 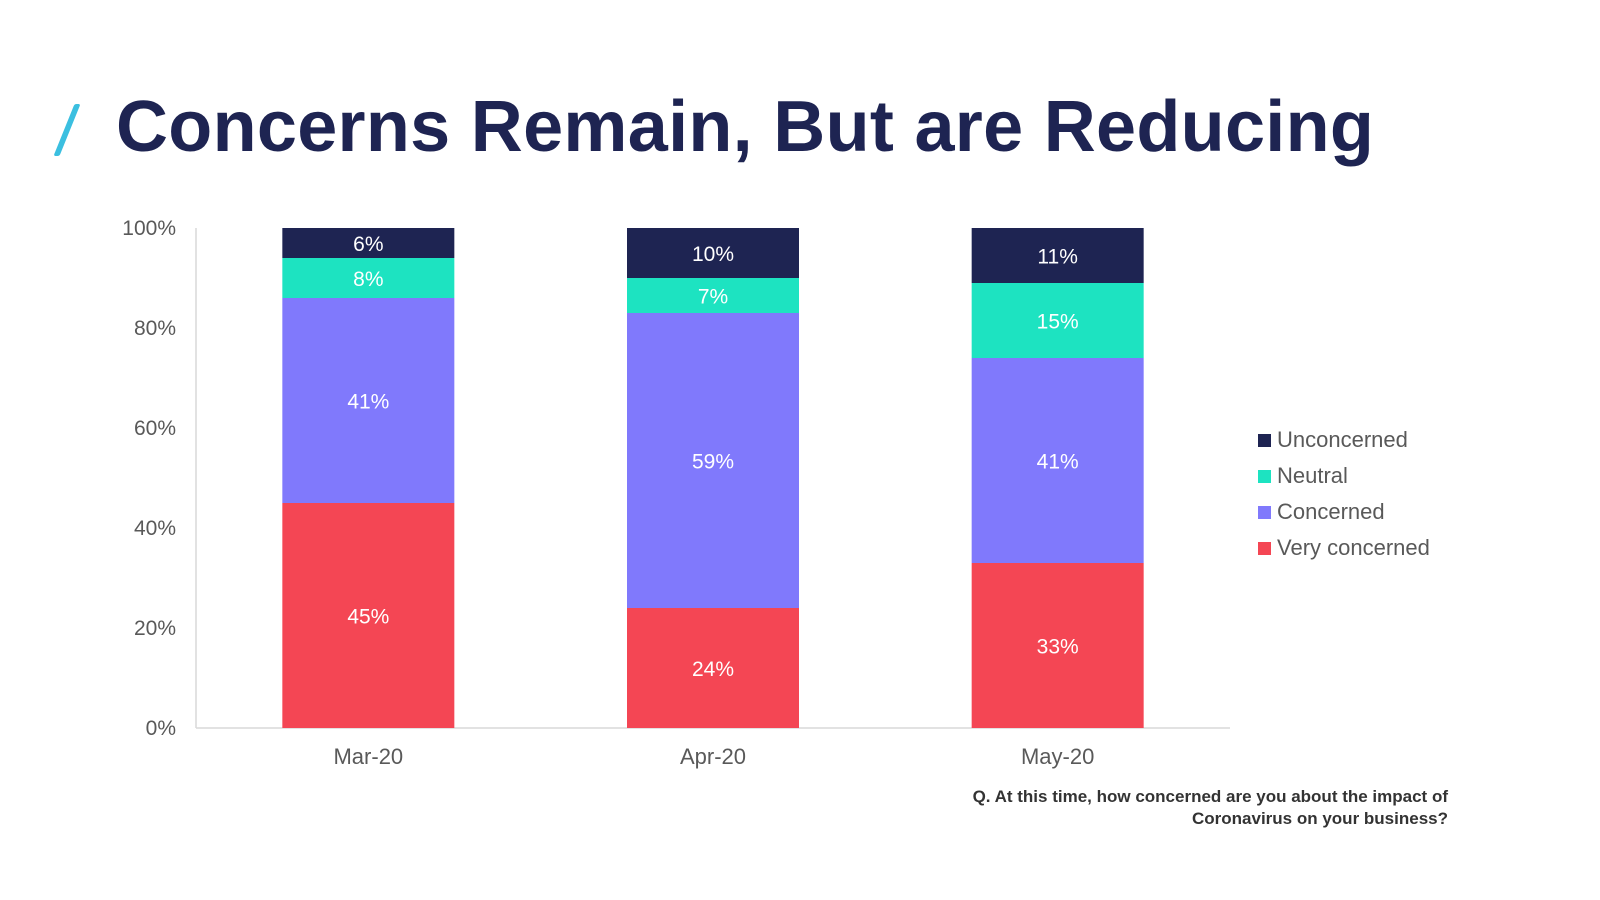 What do you see at coordinates (745, 127) in the screenshot?
I see `page-title: Concerns Remain, But are Reducing` at bounding box center [745, 127].